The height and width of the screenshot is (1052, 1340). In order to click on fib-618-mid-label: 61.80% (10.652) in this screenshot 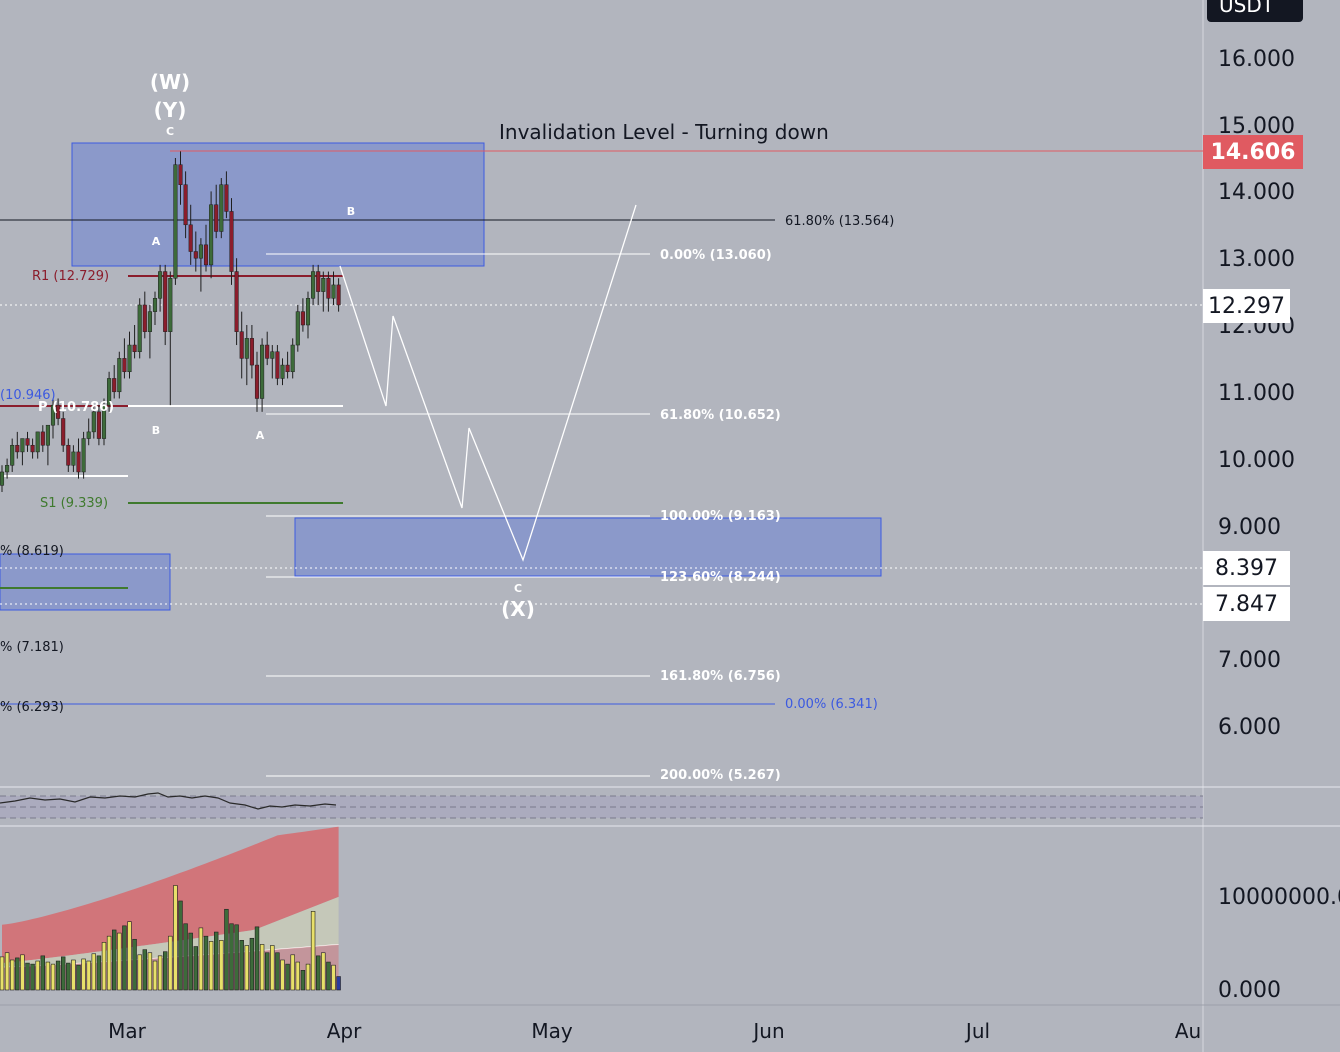, I will do `click(720, 415)`.